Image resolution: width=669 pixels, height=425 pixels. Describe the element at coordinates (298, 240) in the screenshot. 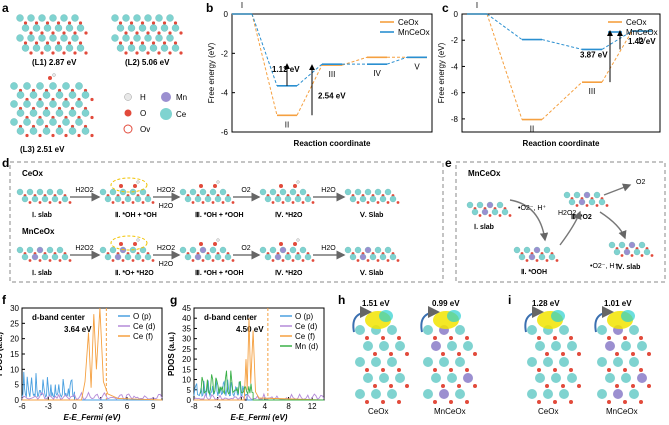

I see `adsorbate-h` at that location.